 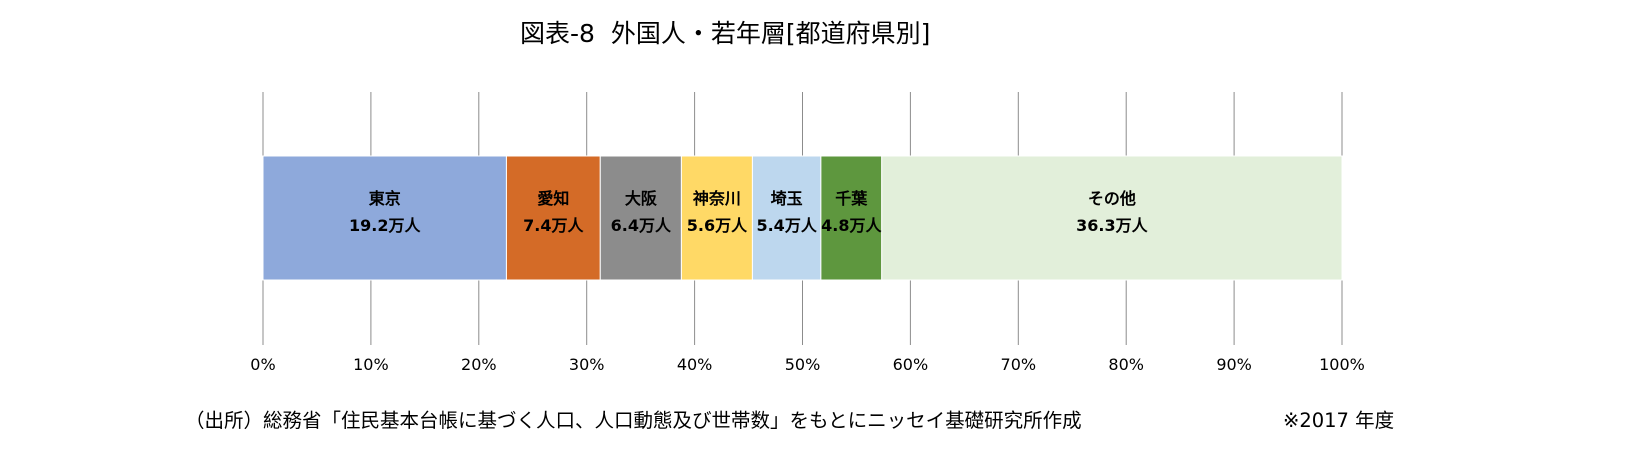 I want to click on segment-value-label: 6.4万人, so click(x=641, y=225).